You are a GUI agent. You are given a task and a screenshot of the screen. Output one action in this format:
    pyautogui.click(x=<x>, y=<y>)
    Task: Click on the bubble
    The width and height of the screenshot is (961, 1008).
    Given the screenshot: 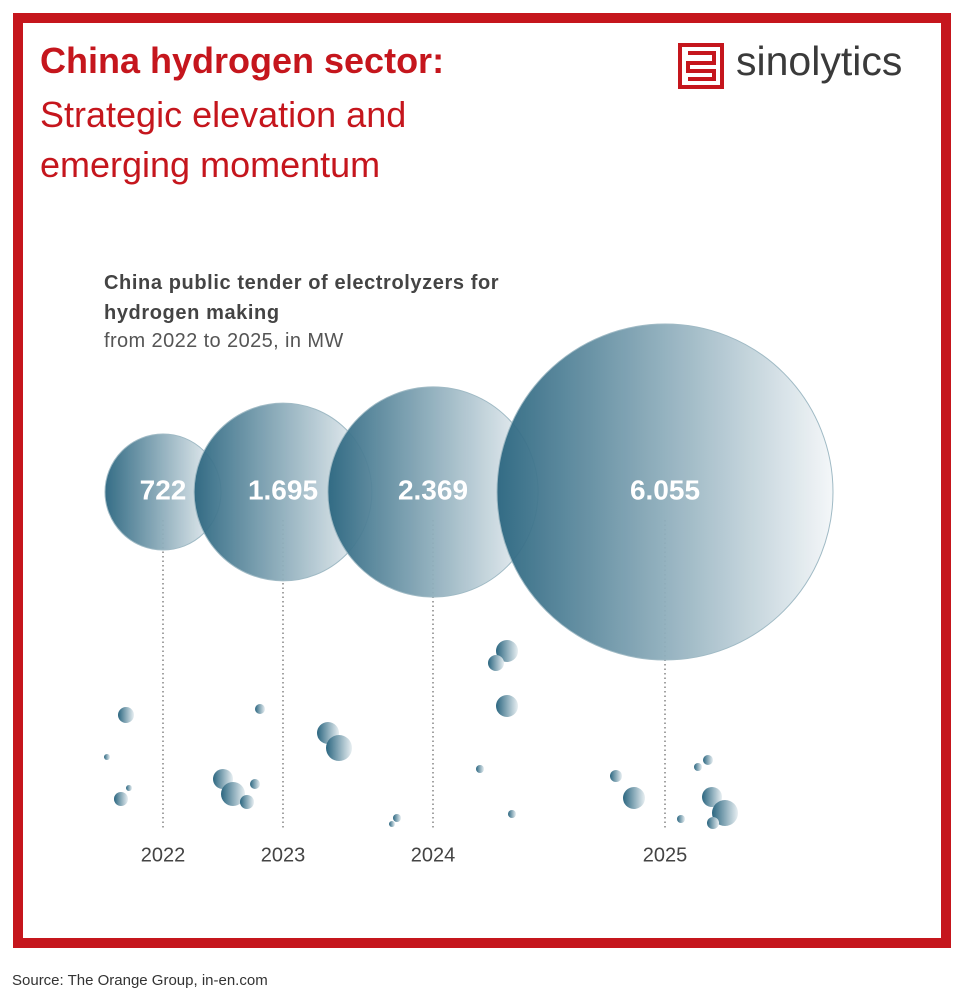 What is the action you would take?
    pyautogui.click(x=665, y=492)
    